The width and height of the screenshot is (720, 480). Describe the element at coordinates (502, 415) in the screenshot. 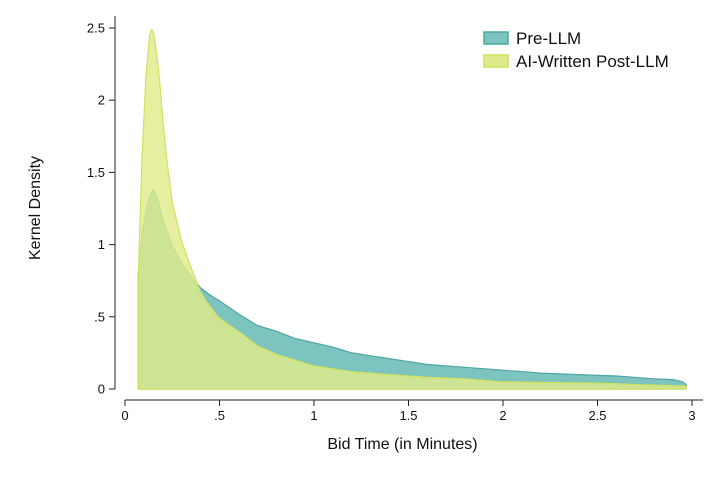

I see `x-tick-label: 2` at that location.